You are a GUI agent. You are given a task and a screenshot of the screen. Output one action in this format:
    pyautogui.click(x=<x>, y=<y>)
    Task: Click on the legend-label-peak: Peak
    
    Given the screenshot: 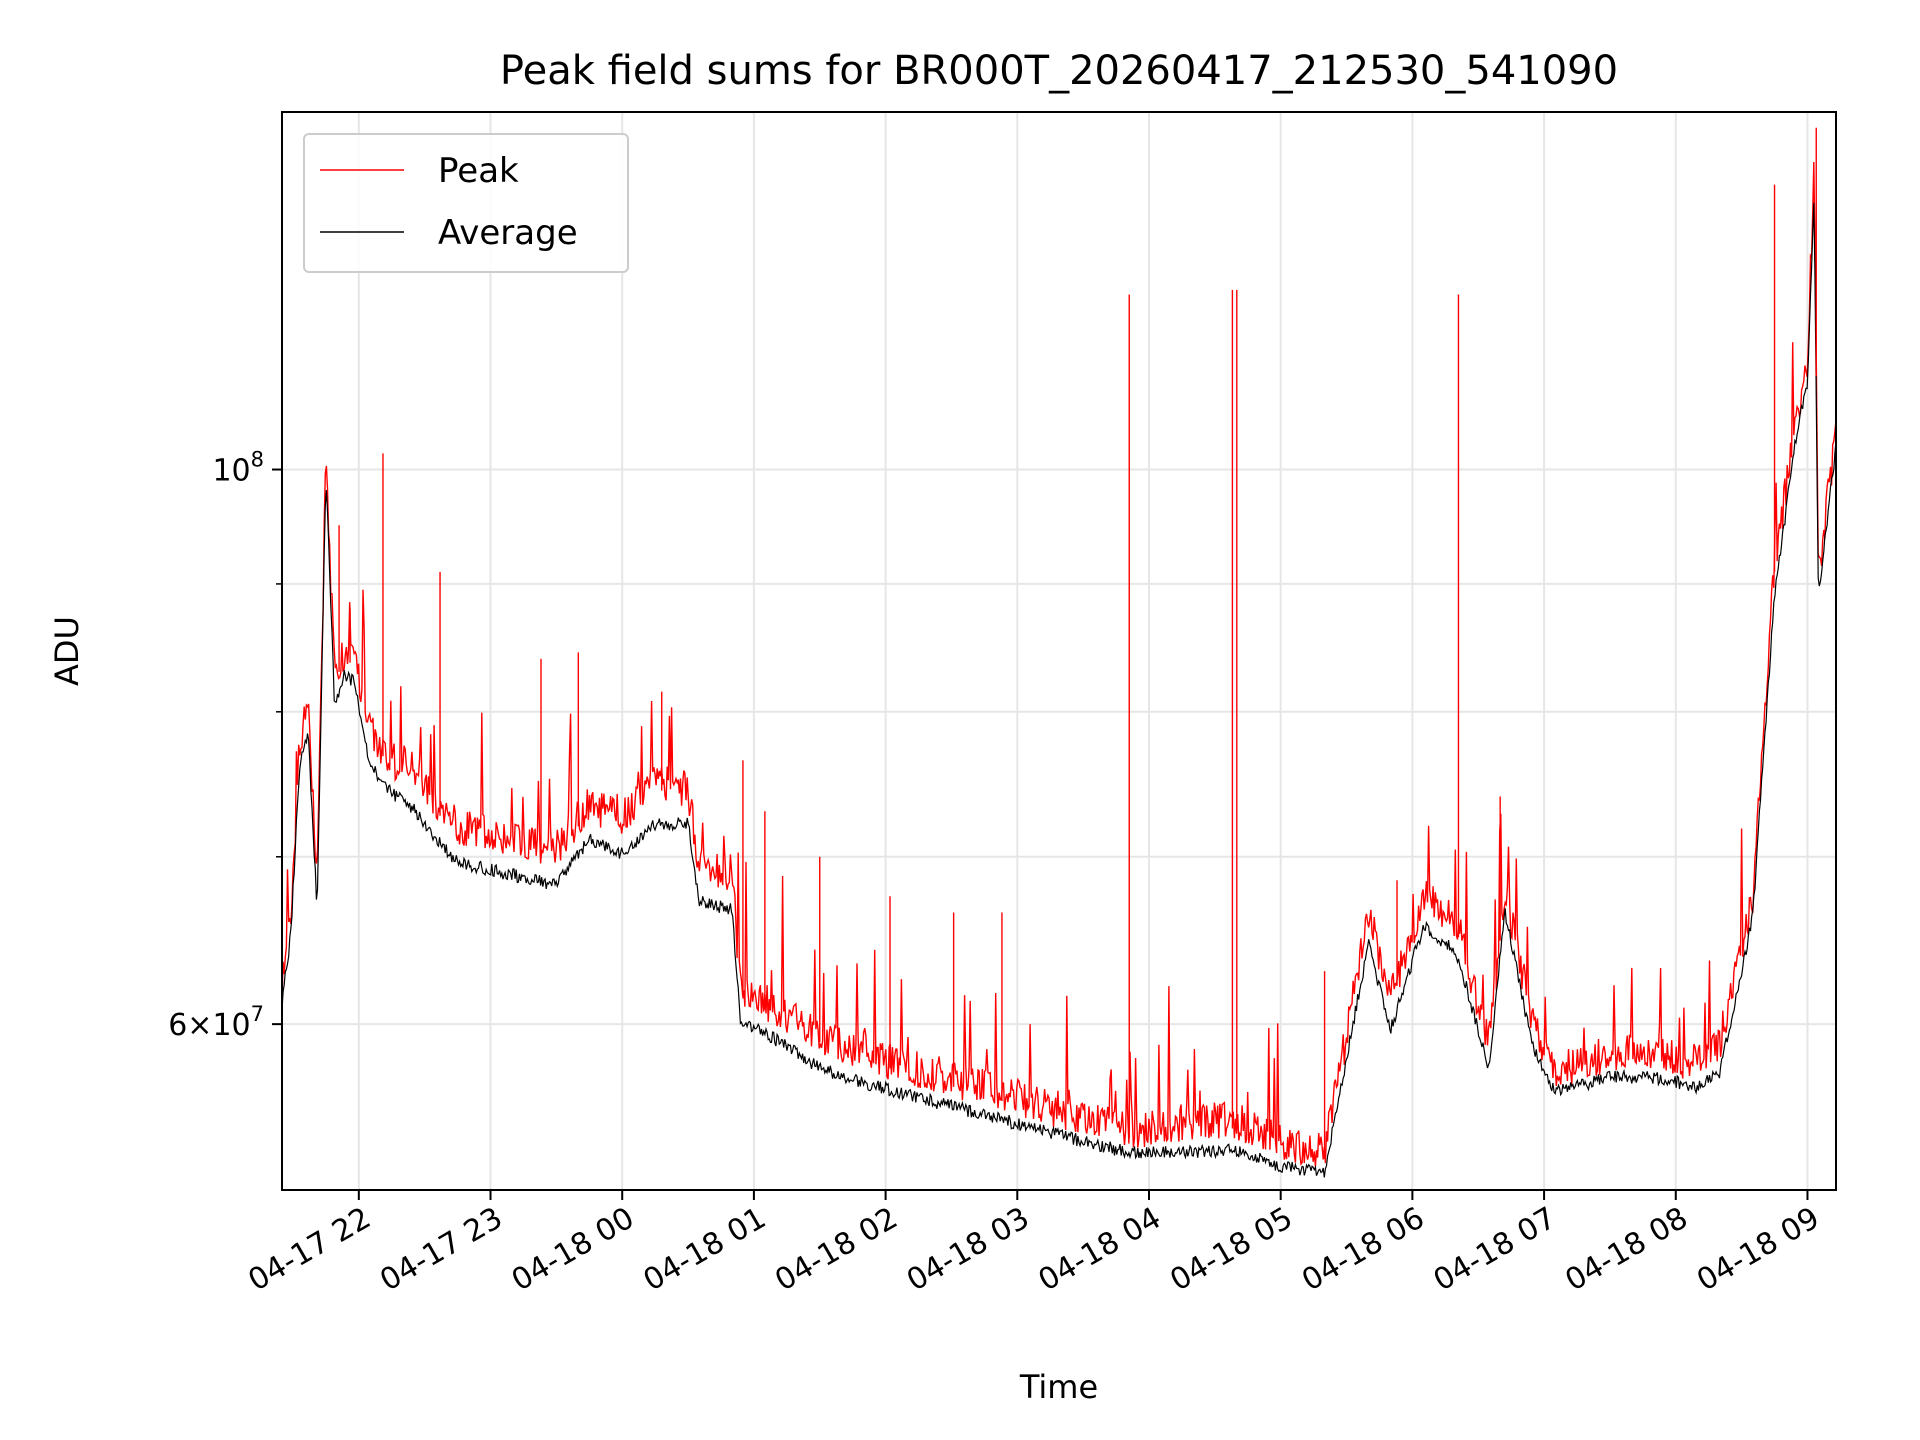 What is the action you would take?
    pyautogui.click(x=478, y=171)
    